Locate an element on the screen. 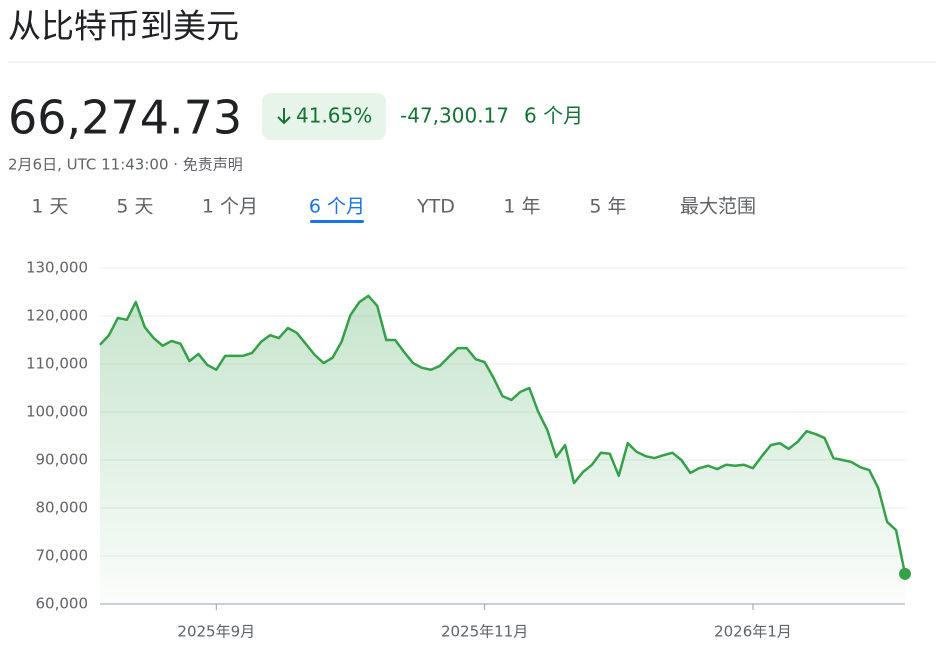  y-tick-label: 130,000 is located at coordinates (57, 268).